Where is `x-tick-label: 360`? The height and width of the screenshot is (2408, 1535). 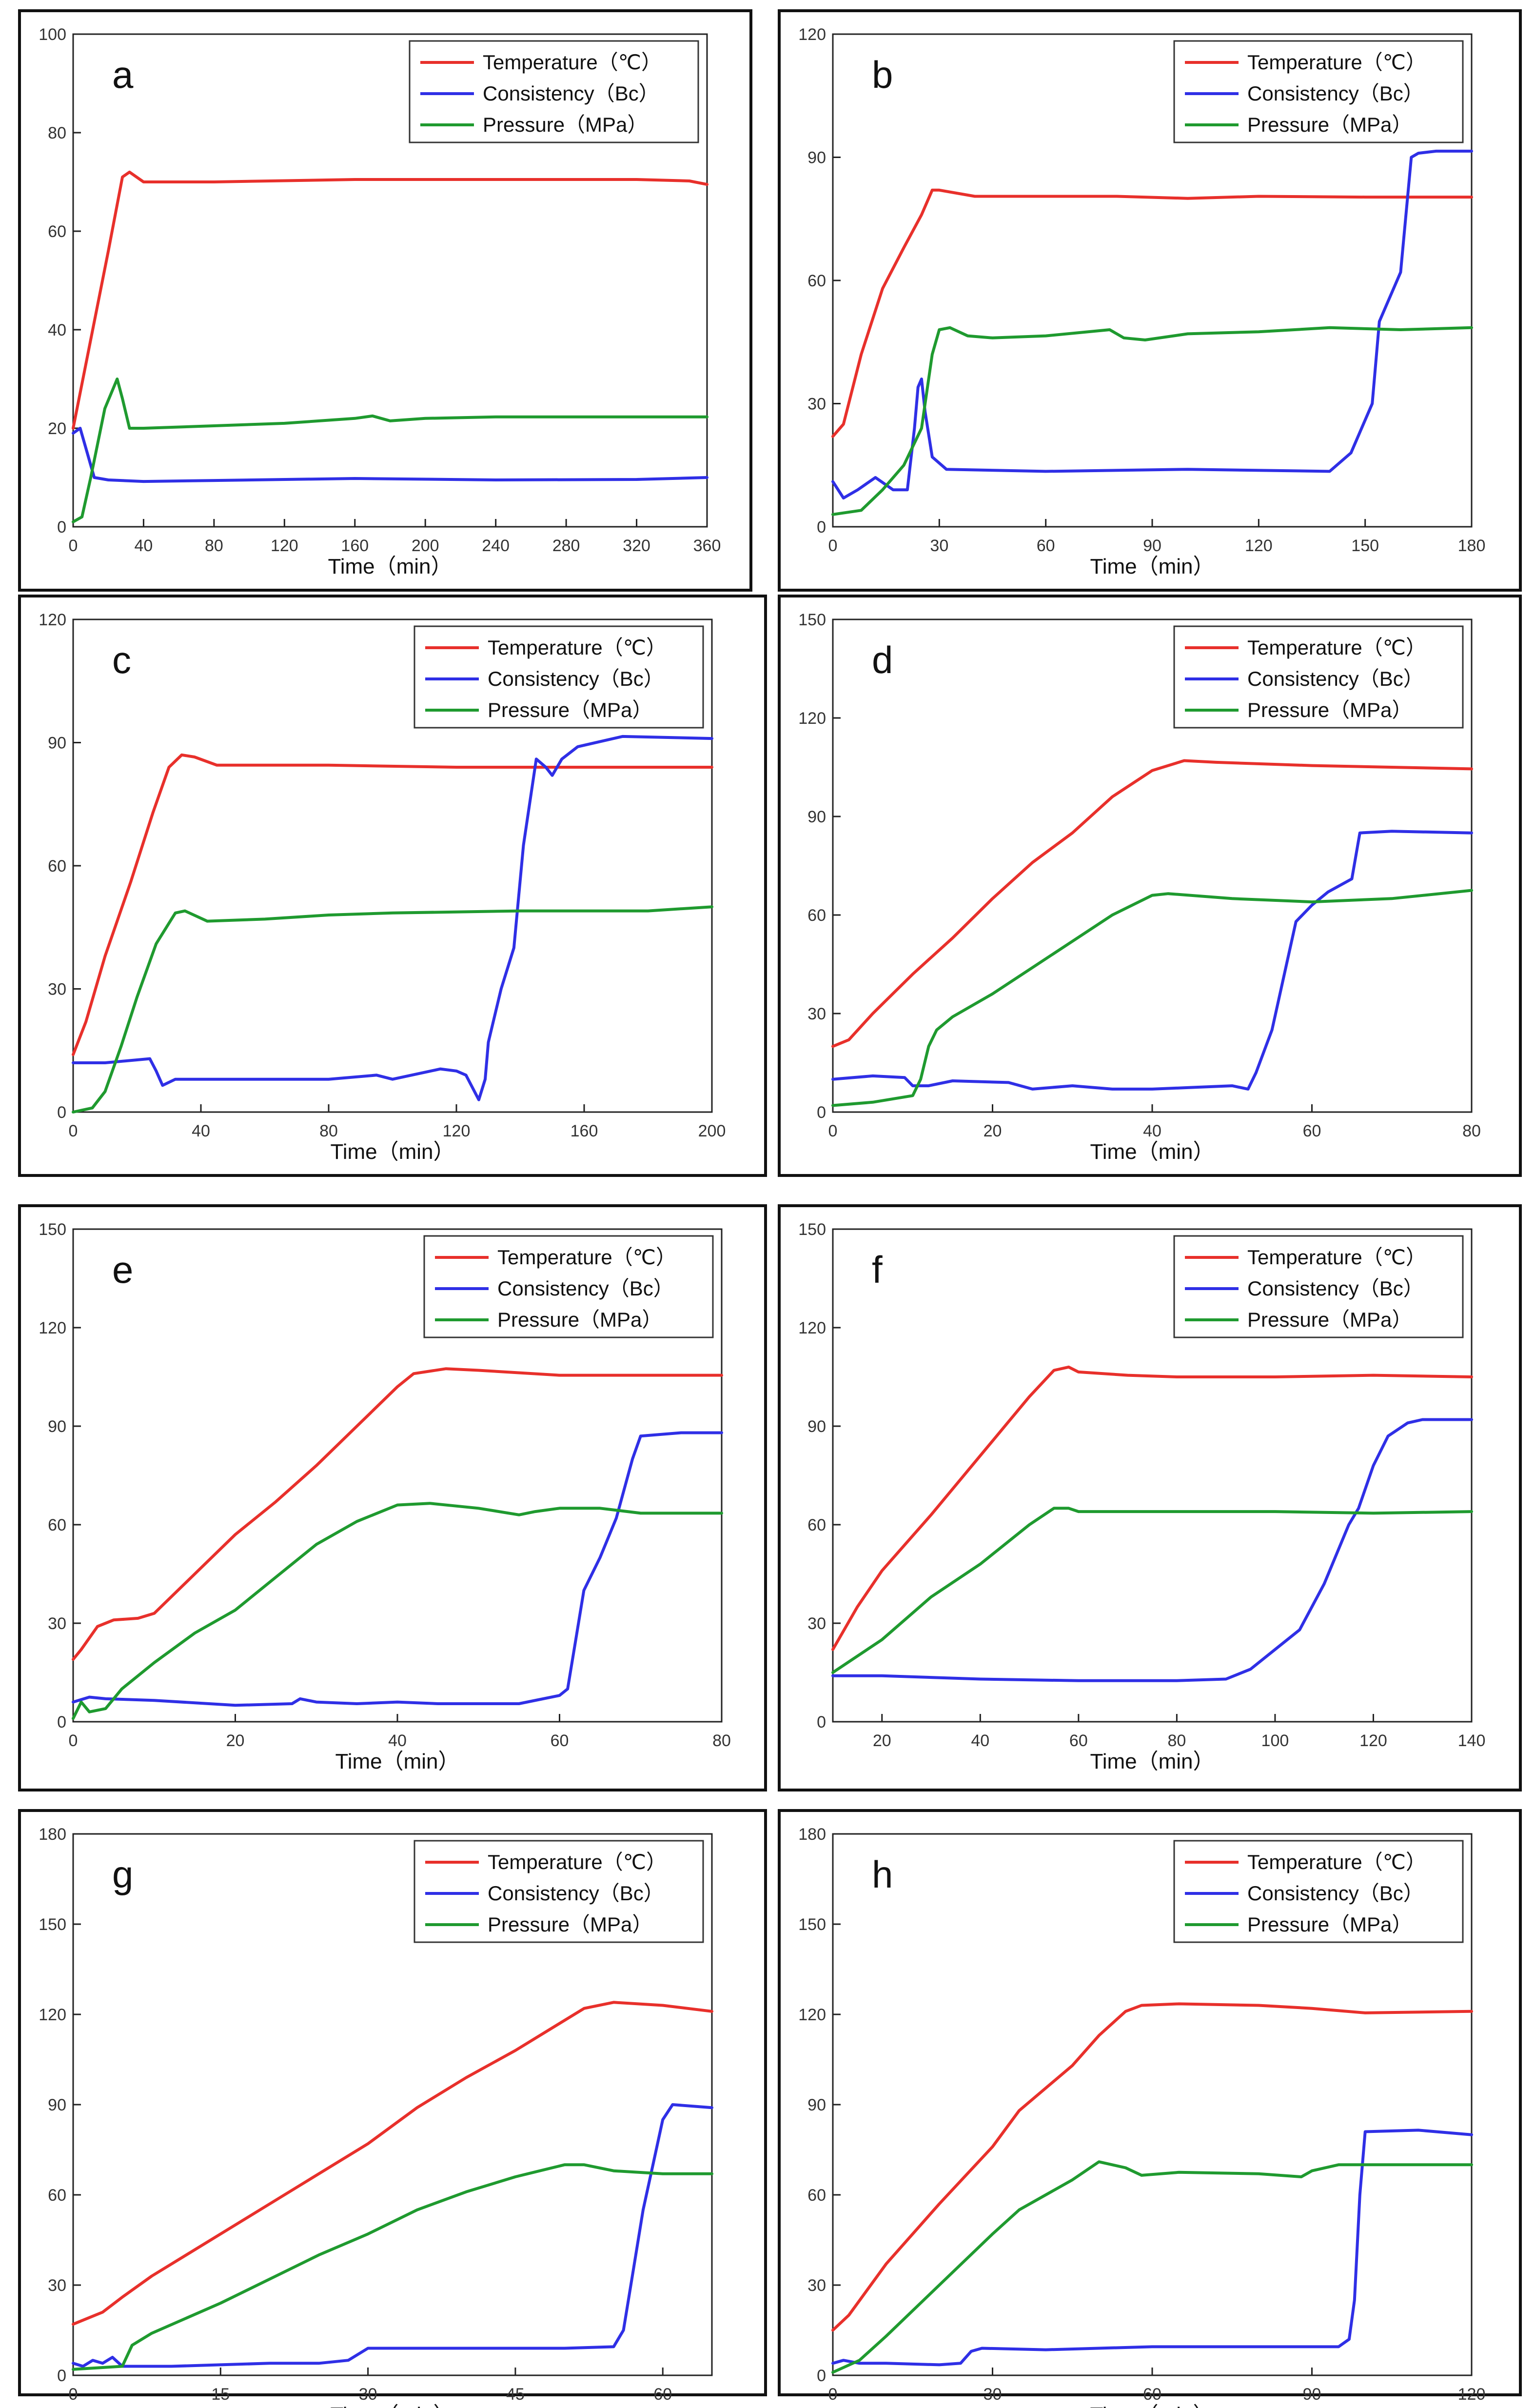 x-tick-label: 360 is located at coordinates (707, 546).